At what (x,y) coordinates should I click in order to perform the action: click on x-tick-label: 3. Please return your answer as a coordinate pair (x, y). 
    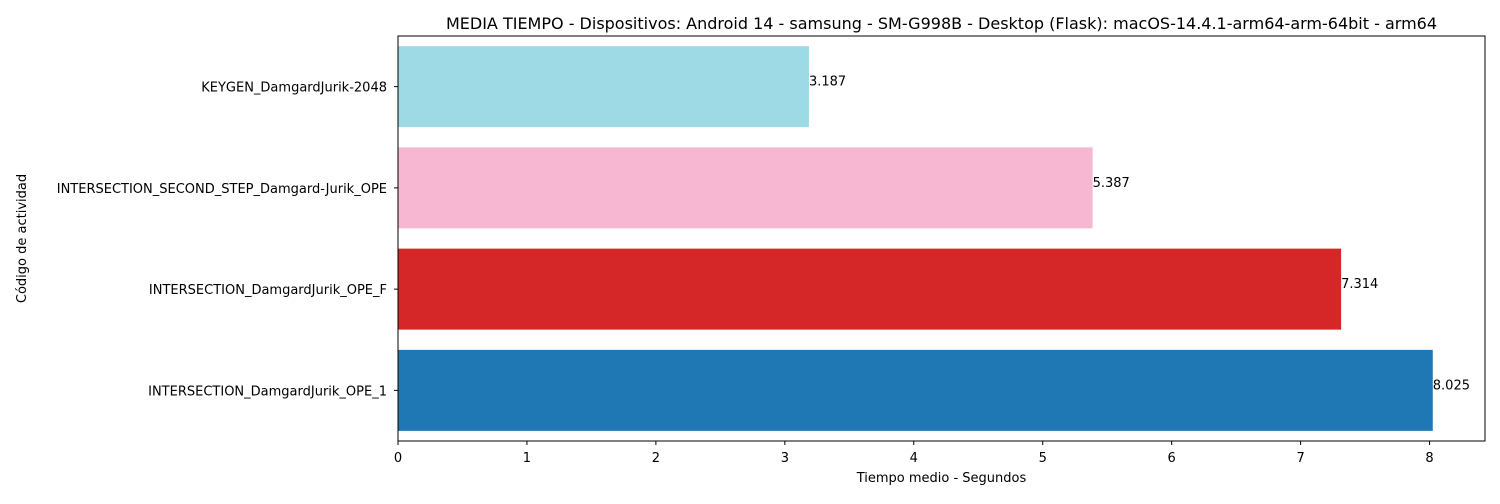
    Looking at the image, I should click on (785, 458).